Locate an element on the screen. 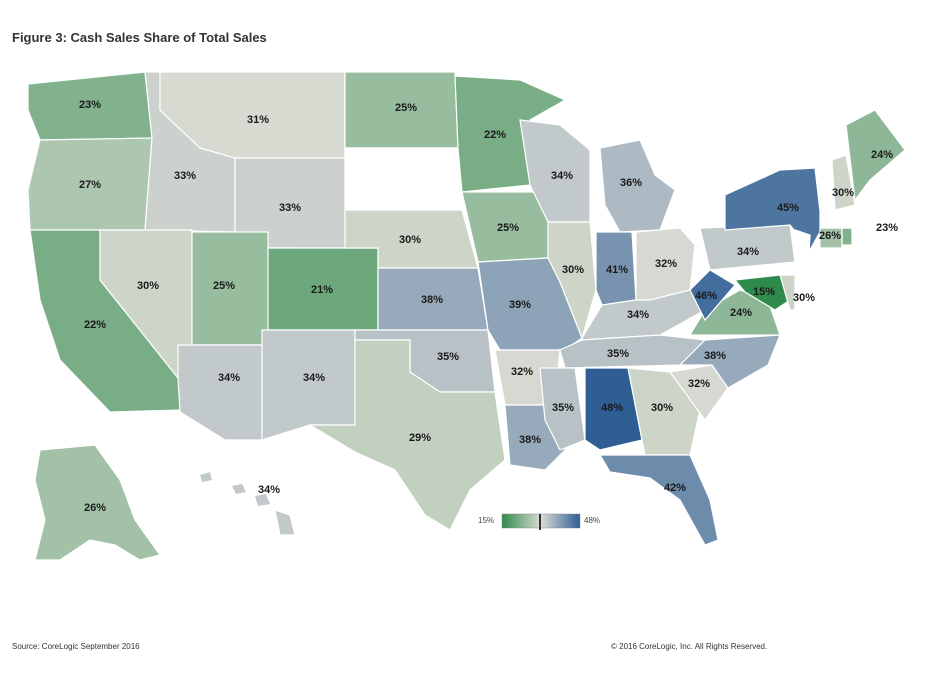 The image size is (929, 674). state-label-ms: 35% is located at coordinates (563, 408).